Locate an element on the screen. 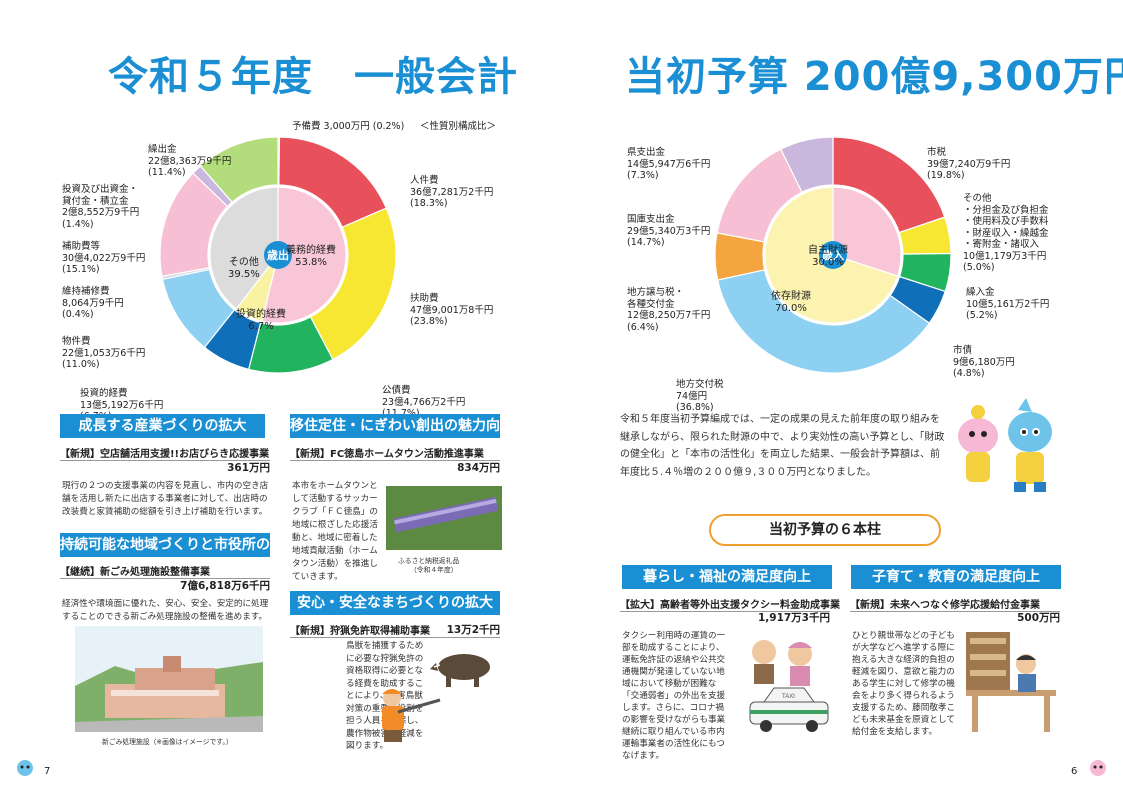  amount-safety: 13万2千円 is located at coordinates (473, 630).